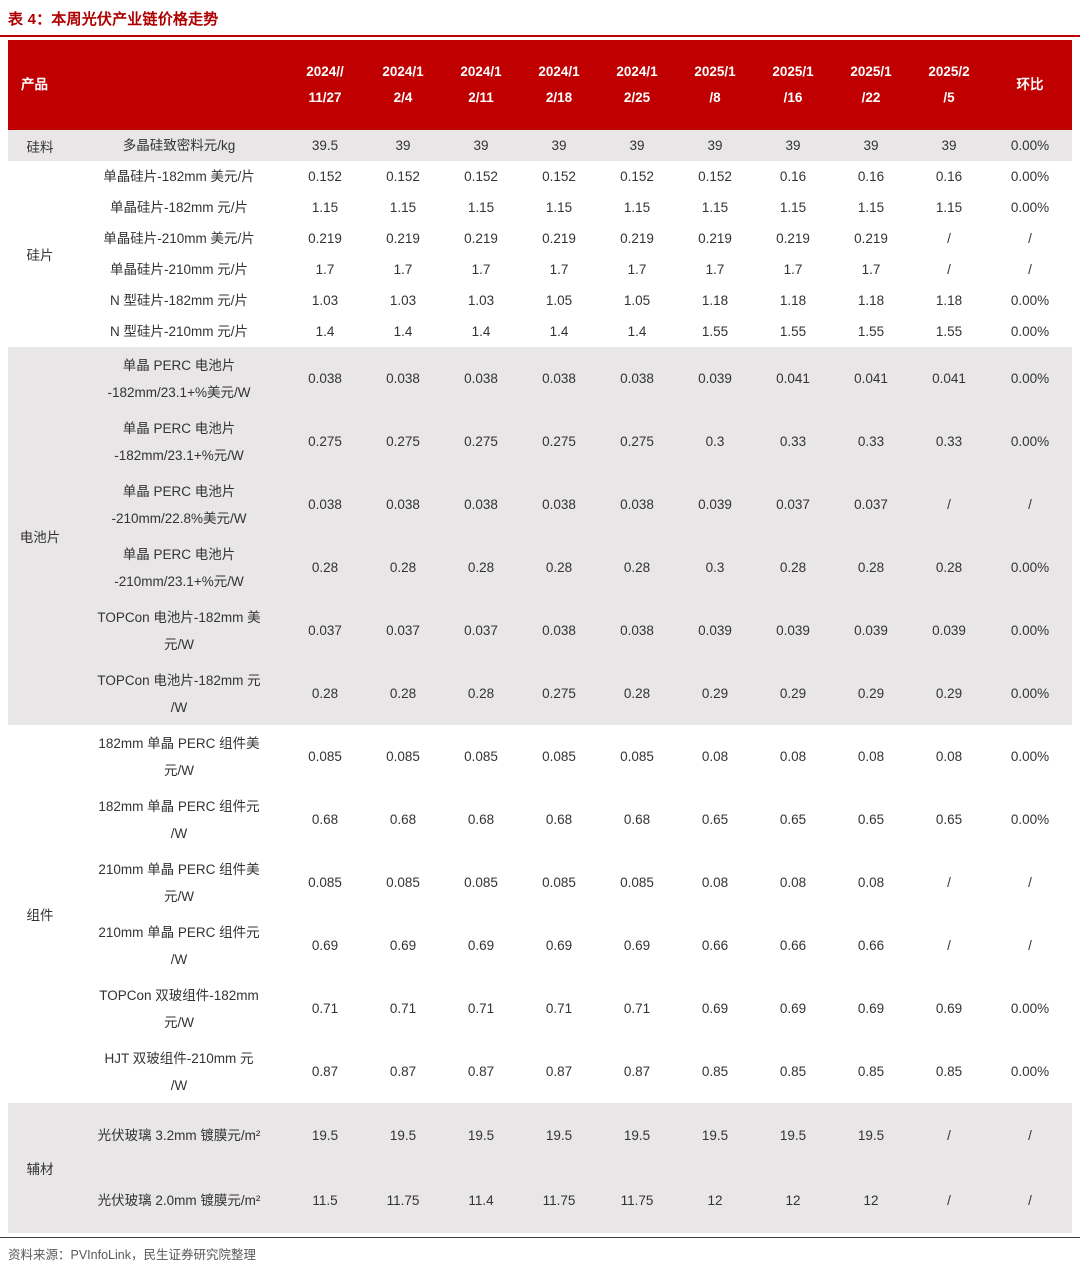 This screenshot has width=1080, height=1269. I want to click on price-cell: 0.037, so click(871, 504).